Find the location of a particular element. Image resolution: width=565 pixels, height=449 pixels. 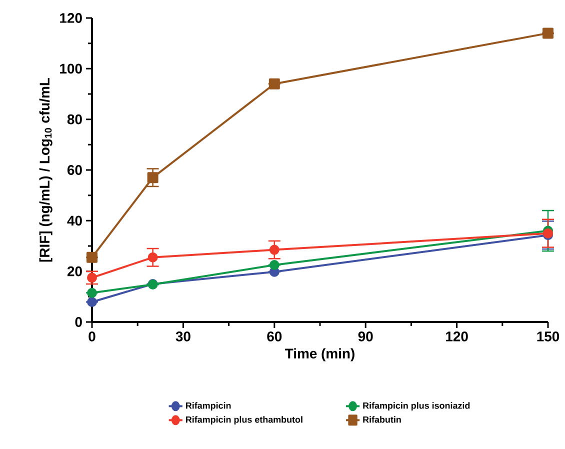

y-tick-label: 60 is located at coordinates (74, 170).